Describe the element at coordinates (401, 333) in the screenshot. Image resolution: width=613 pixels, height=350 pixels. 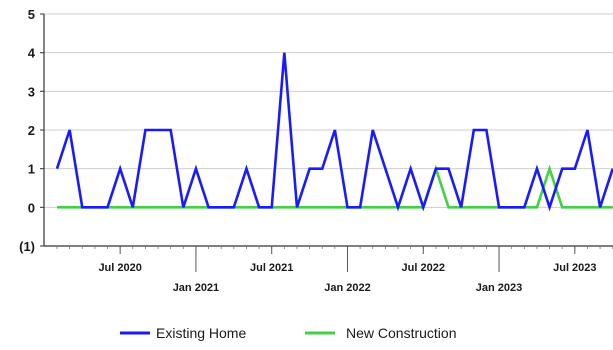
I see `legend-label: New Construction` at that location.